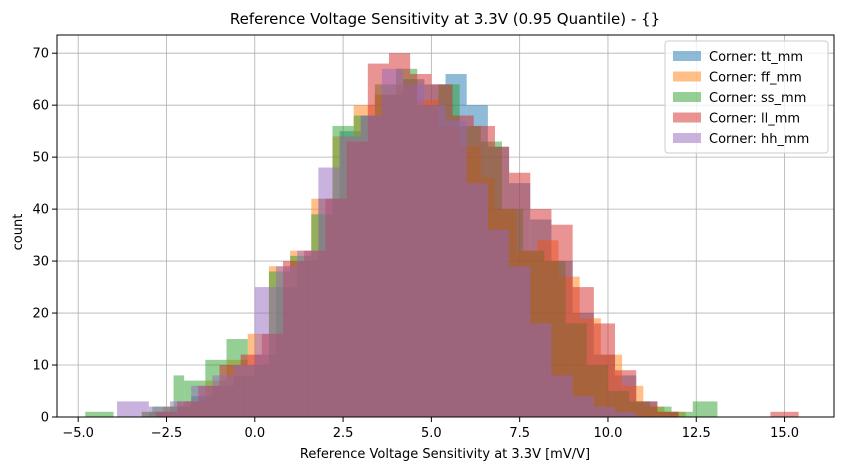 This screenshot has width=841, height=470. I want to click on y-tick-label: 0, so click(45, 418).